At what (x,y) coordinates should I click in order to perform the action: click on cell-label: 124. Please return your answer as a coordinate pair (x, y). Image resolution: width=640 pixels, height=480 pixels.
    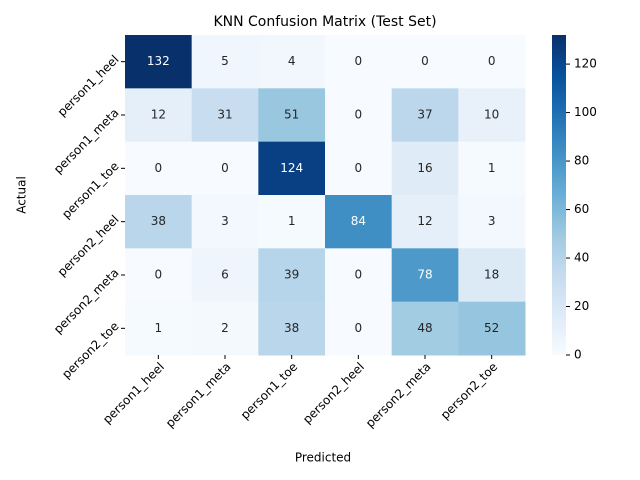
    Looking at the image, I should click on (291, 168).